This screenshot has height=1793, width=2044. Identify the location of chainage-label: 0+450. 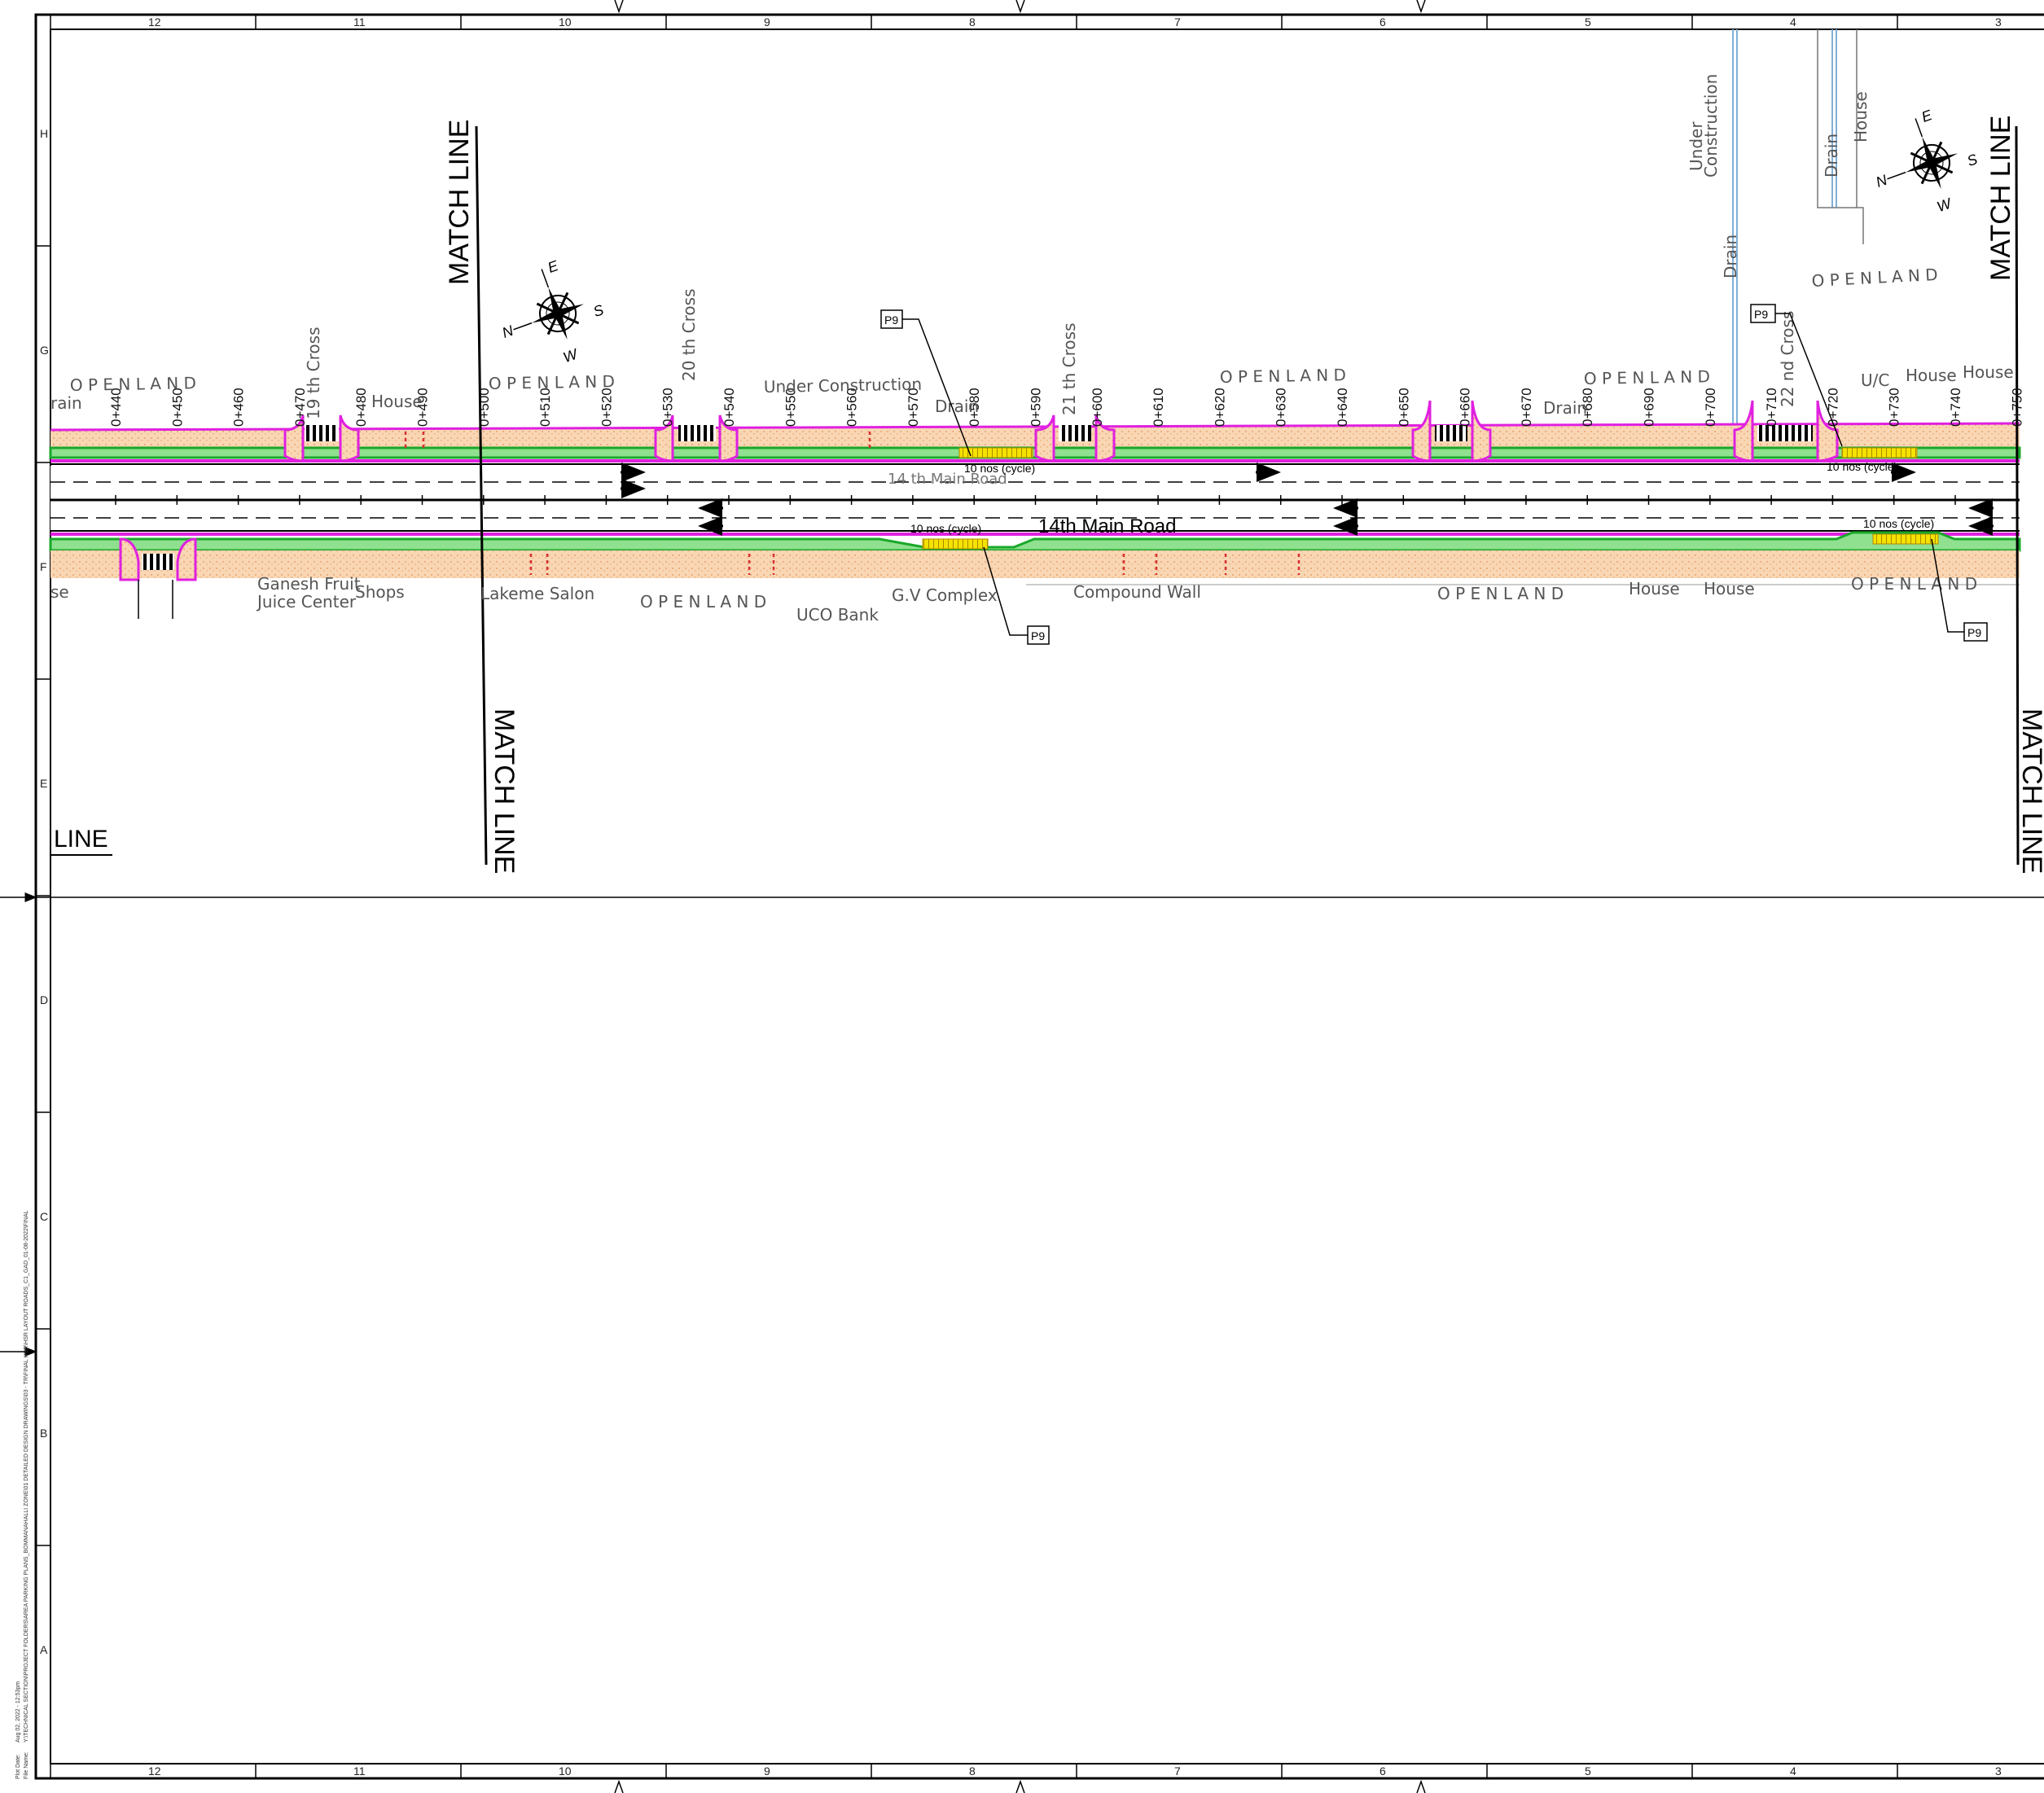
(177, 407).